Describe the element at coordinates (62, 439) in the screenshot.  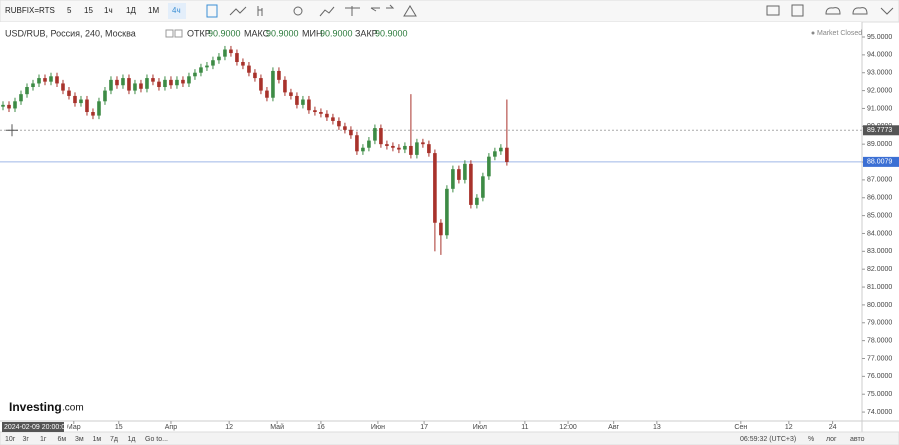
I see `range: 6м` at that location.